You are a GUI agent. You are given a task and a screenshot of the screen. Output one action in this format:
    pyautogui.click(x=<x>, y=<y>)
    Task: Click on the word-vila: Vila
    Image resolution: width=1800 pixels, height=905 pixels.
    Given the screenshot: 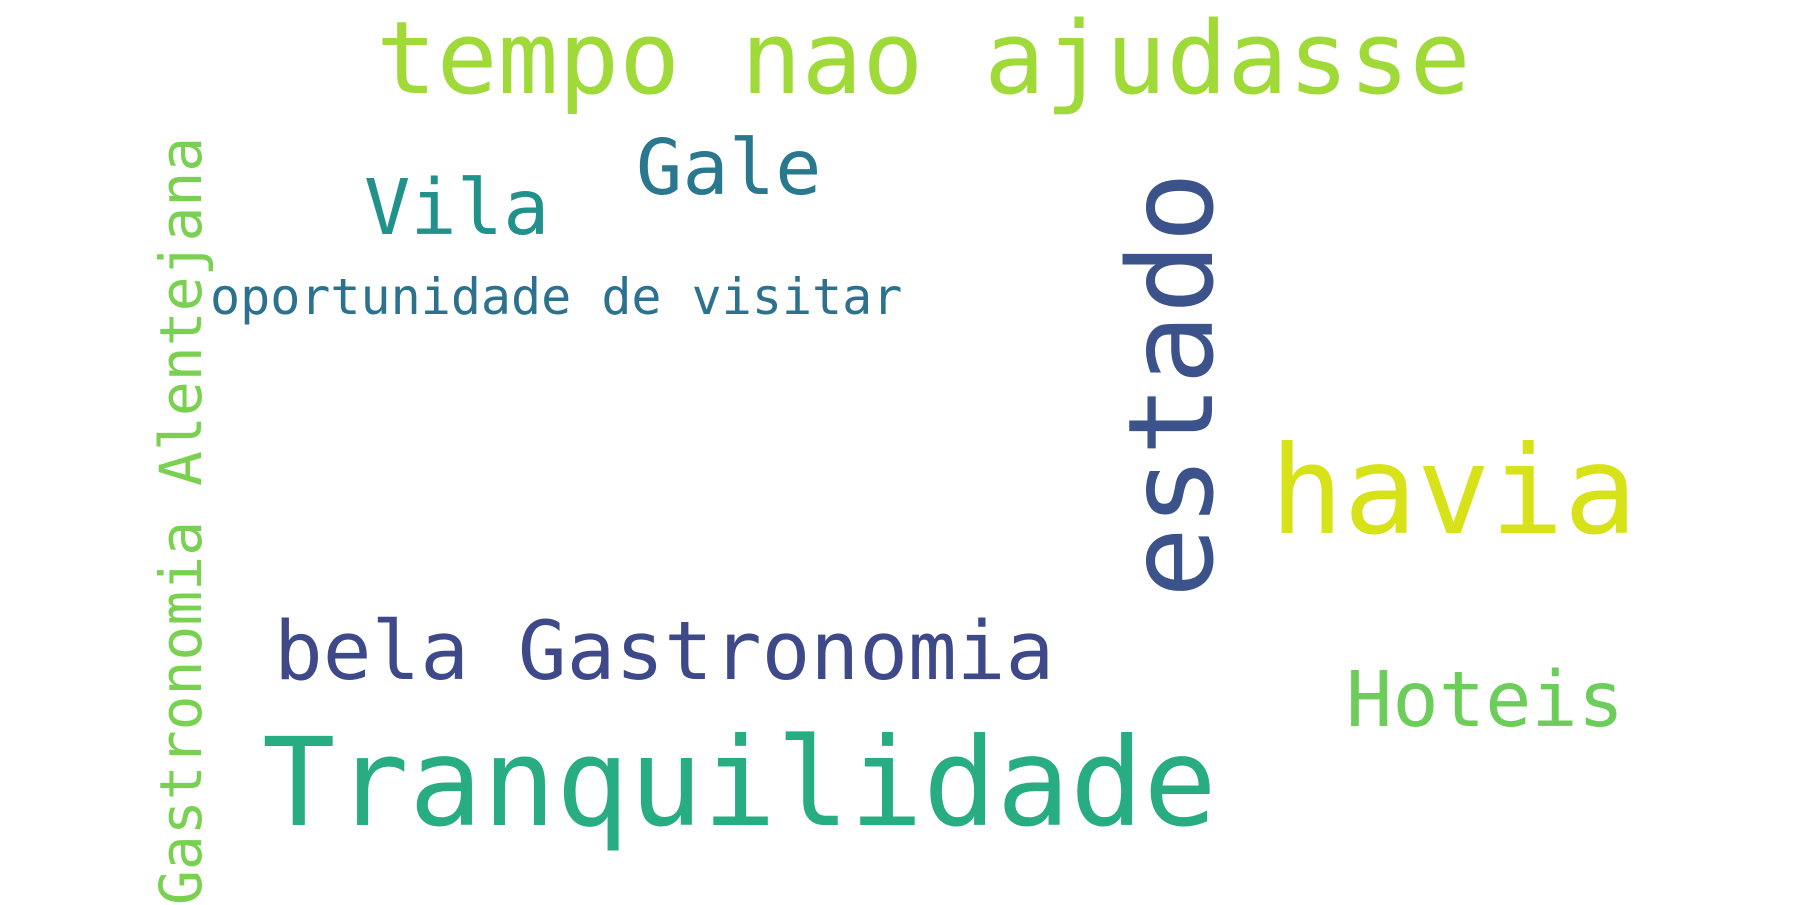 What is the action you would take?
    pyautogui.click(x=457, y=208)
    